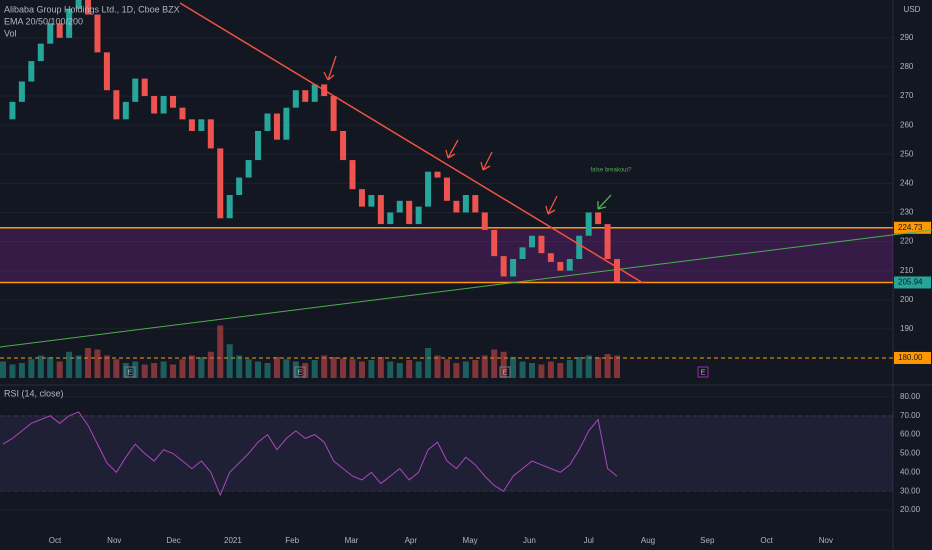 This screenshot has width=932, height=550. What do you see at coordinates (910, 434) in the screenshot?
I see `rsi-tick-label: 60.00` at bounding box center [910, 434].